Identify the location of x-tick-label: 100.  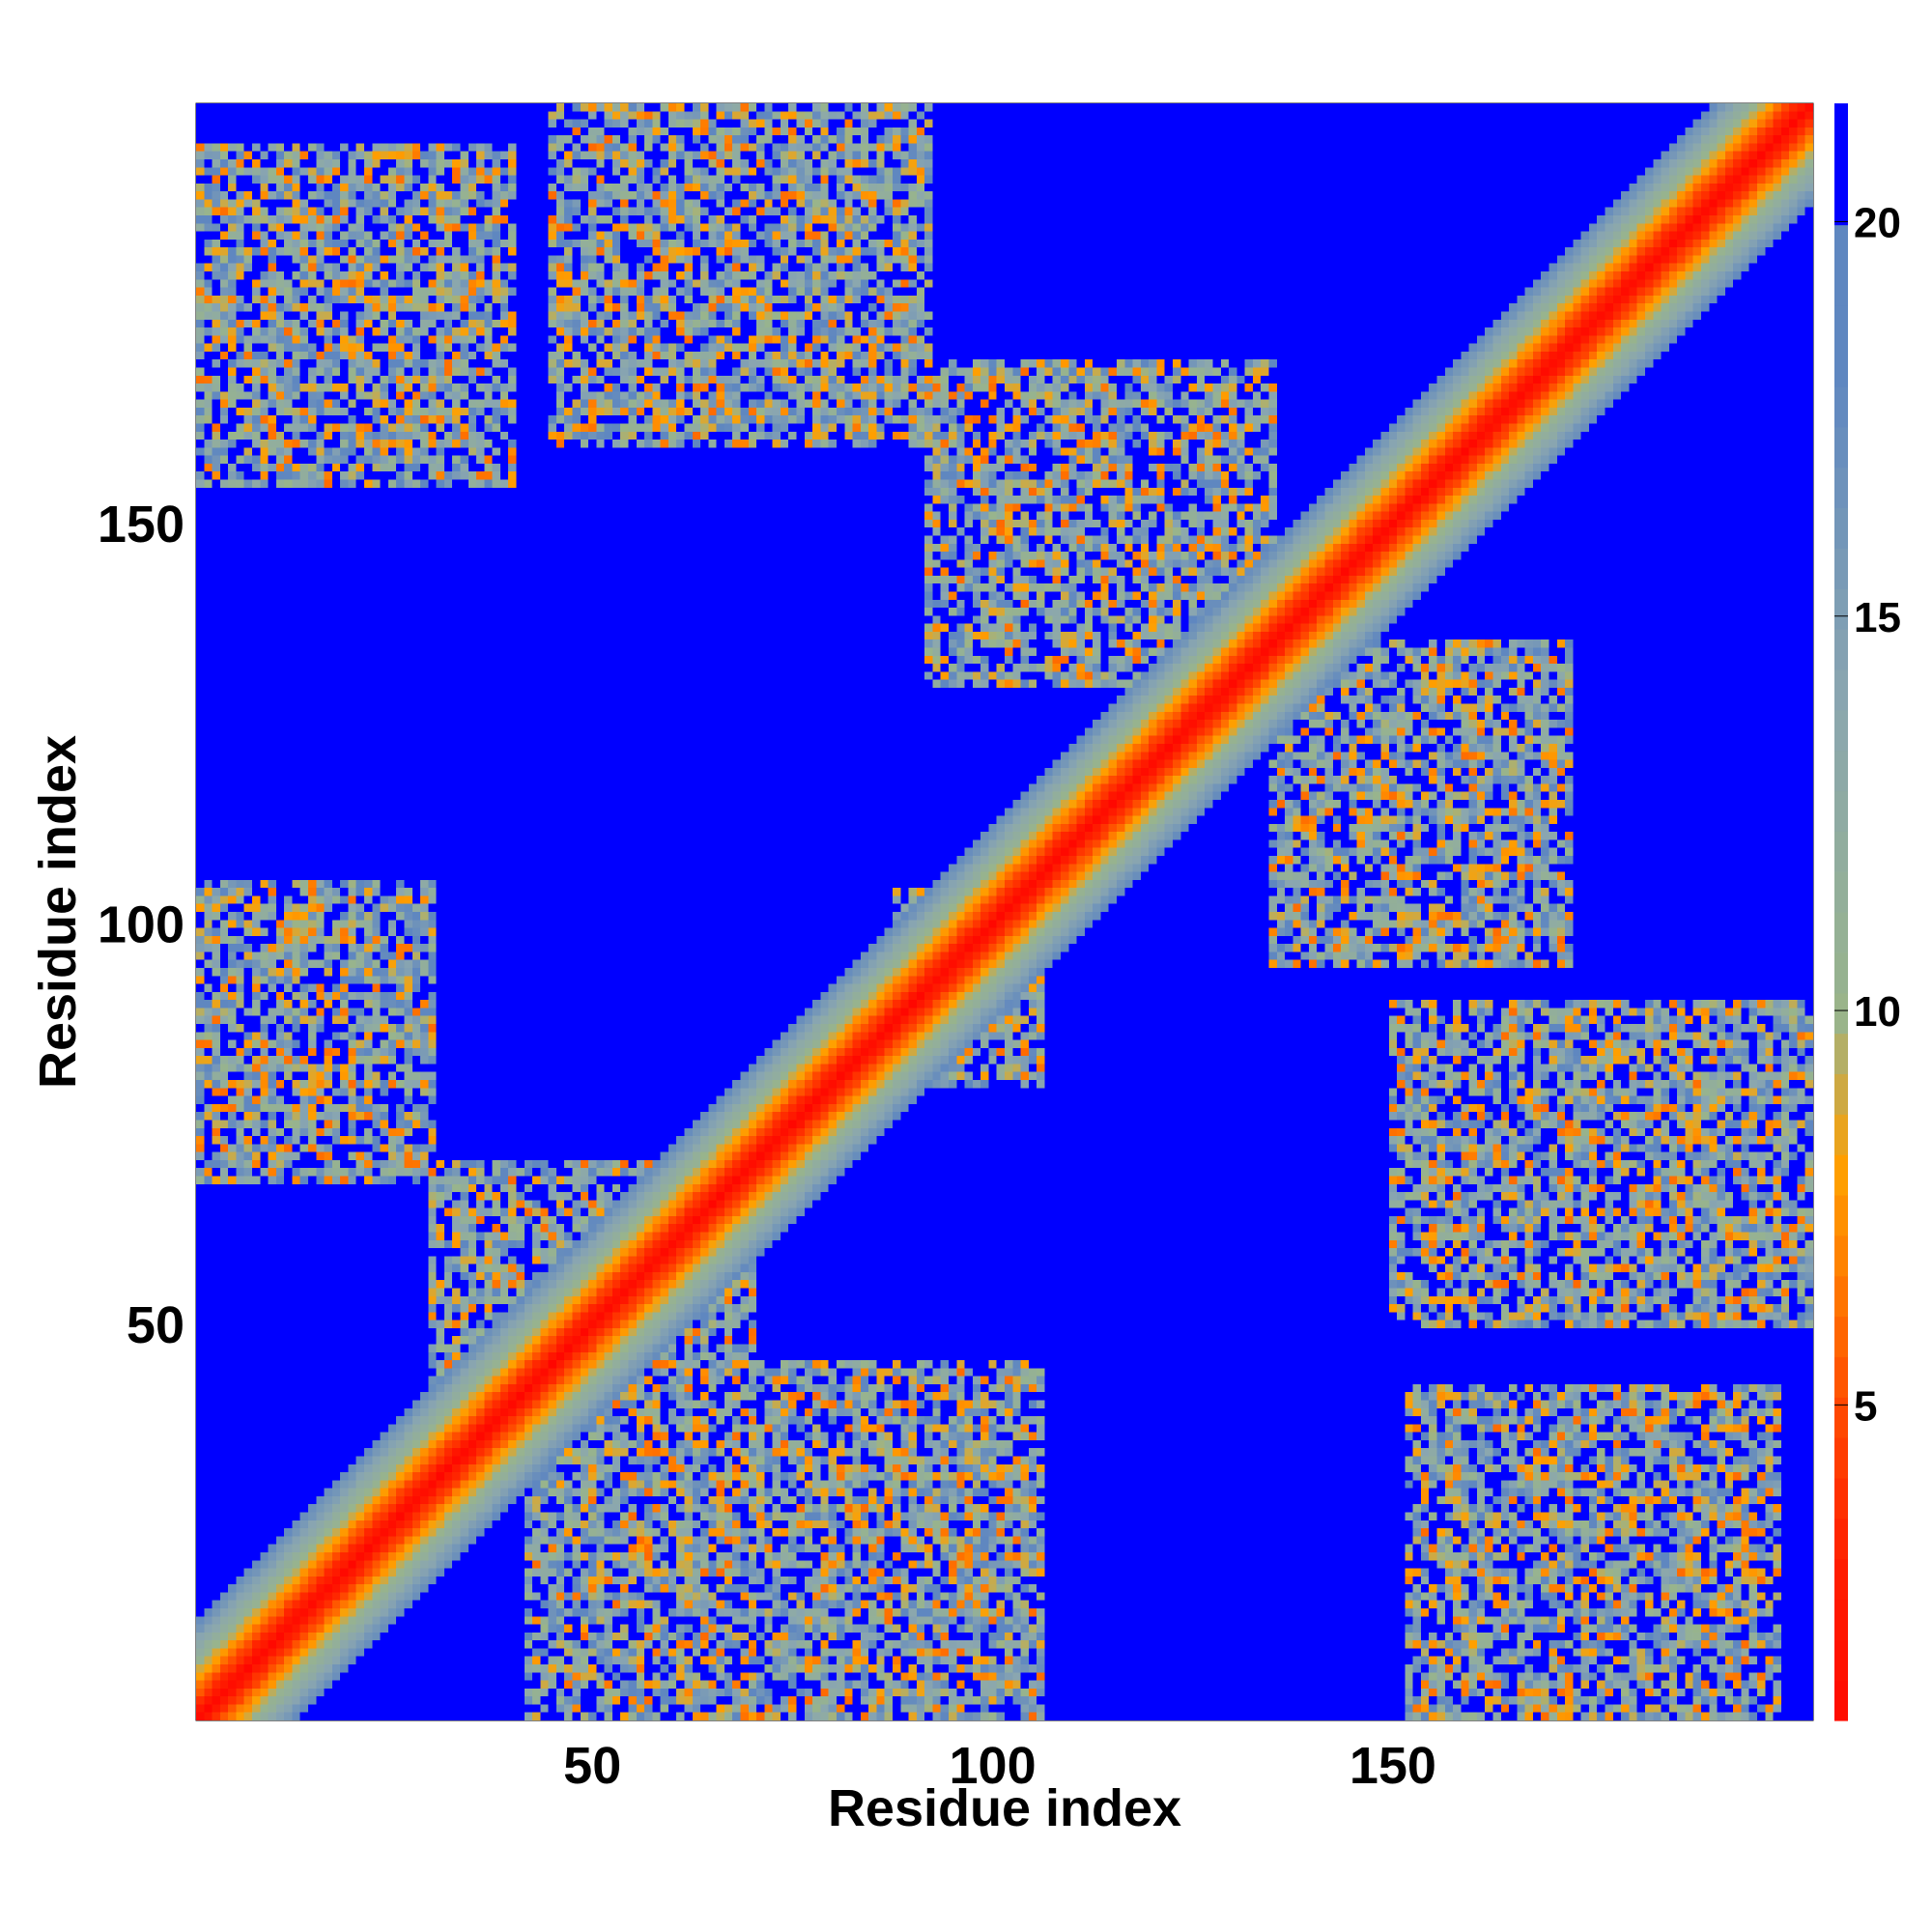
(993, 1766).